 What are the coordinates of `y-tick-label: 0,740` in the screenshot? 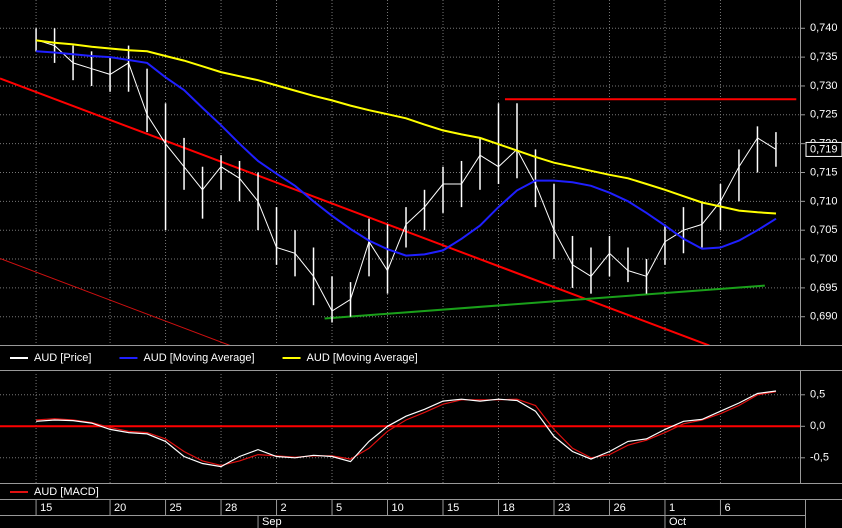 It's located at (824, 28).